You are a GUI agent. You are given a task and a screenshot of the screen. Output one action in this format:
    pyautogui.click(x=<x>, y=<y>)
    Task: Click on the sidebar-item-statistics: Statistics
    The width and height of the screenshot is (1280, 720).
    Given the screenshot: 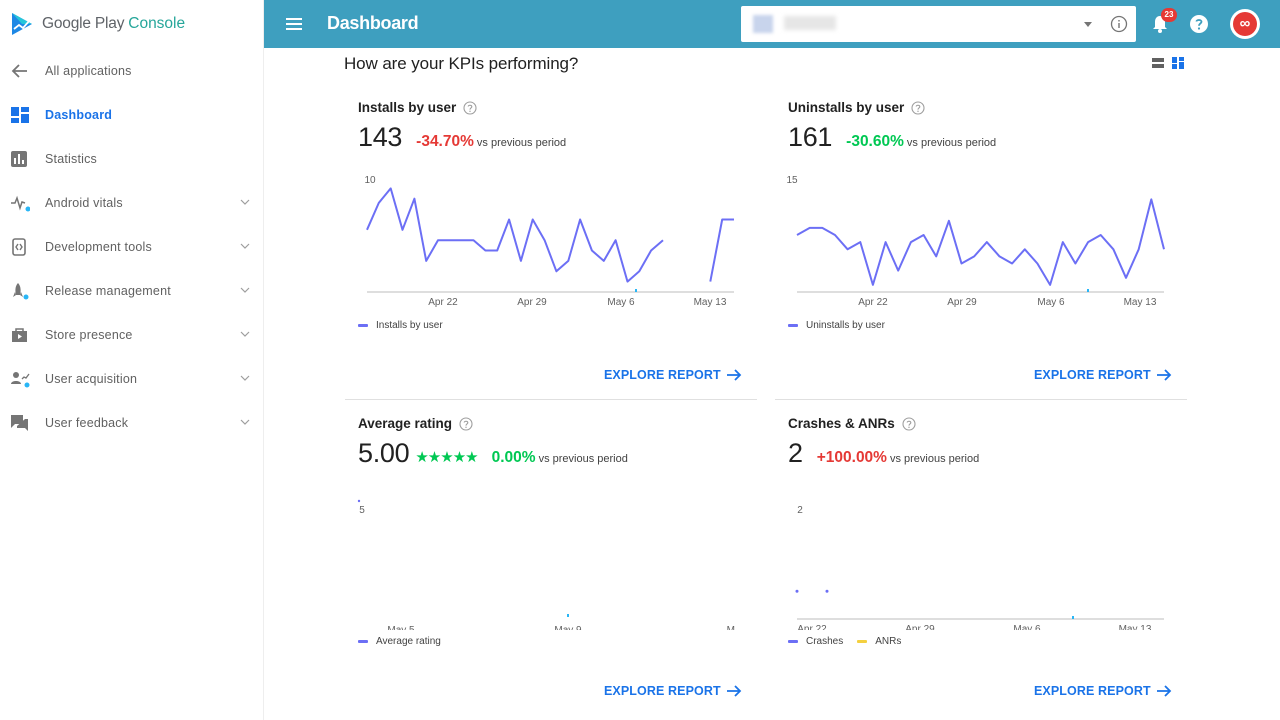 What is the action you would take?
    pyautogui.click(x=132, y=159)
    